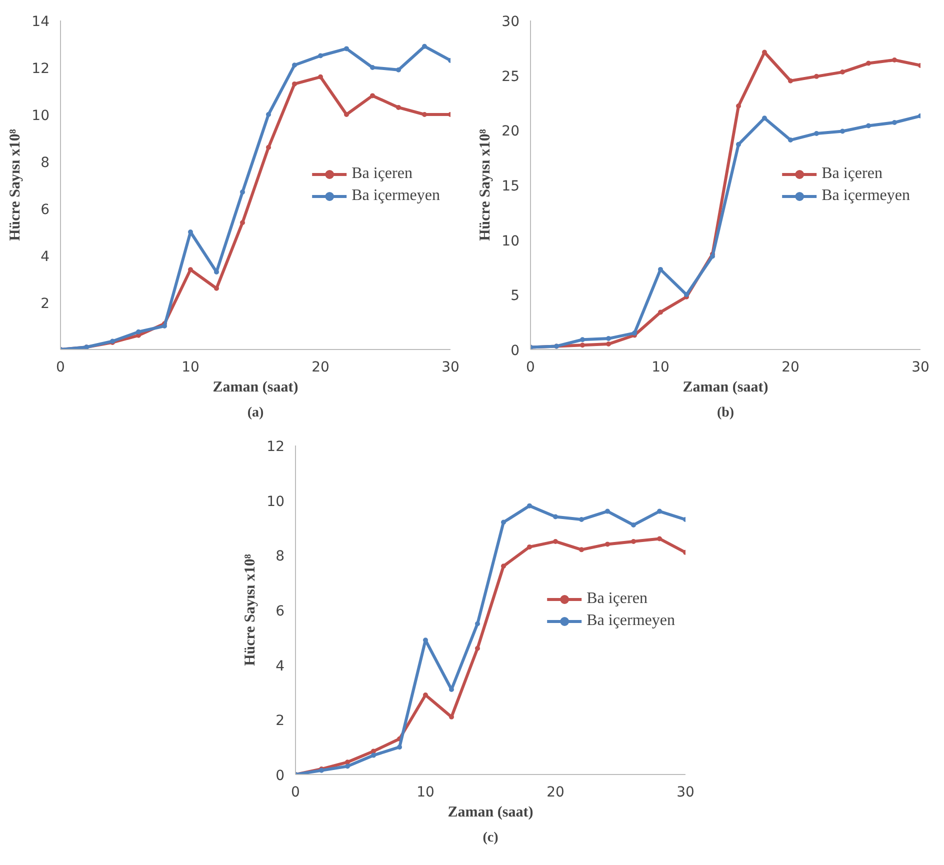  What do you see at coordinates (41, 22) in the screenshot?
I see `y-tick-label: 14` at bounding box center [41, 22].